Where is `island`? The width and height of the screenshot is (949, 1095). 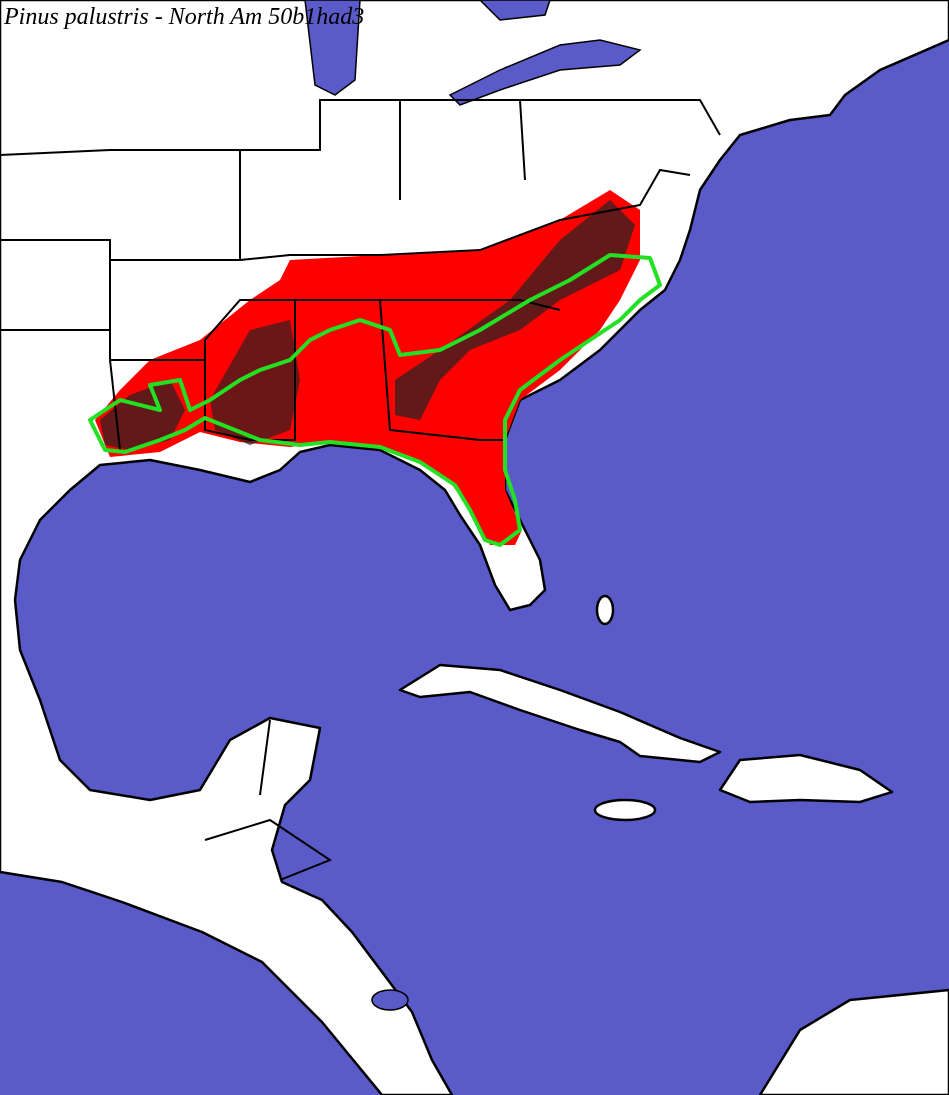 island is located at coordinates (605, 610).